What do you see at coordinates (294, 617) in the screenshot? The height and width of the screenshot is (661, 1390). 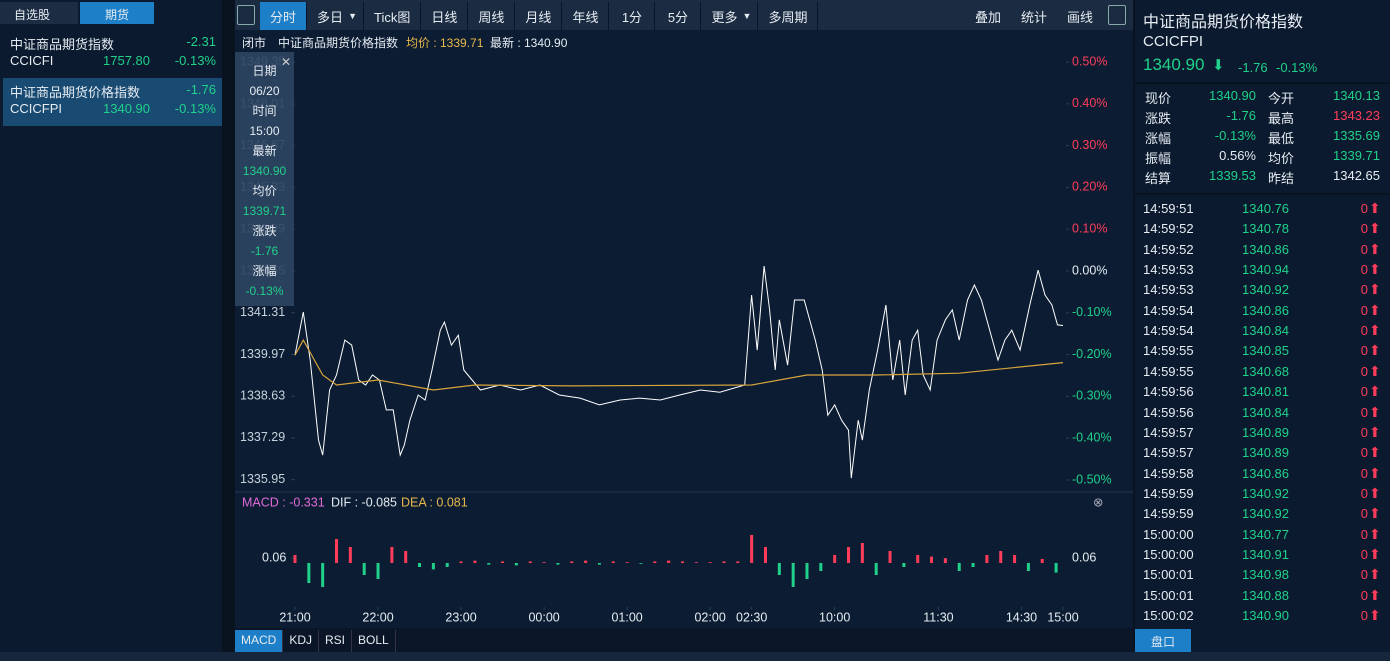 I see `x-tick-label: 21:00` at bounding box center [294, 617].